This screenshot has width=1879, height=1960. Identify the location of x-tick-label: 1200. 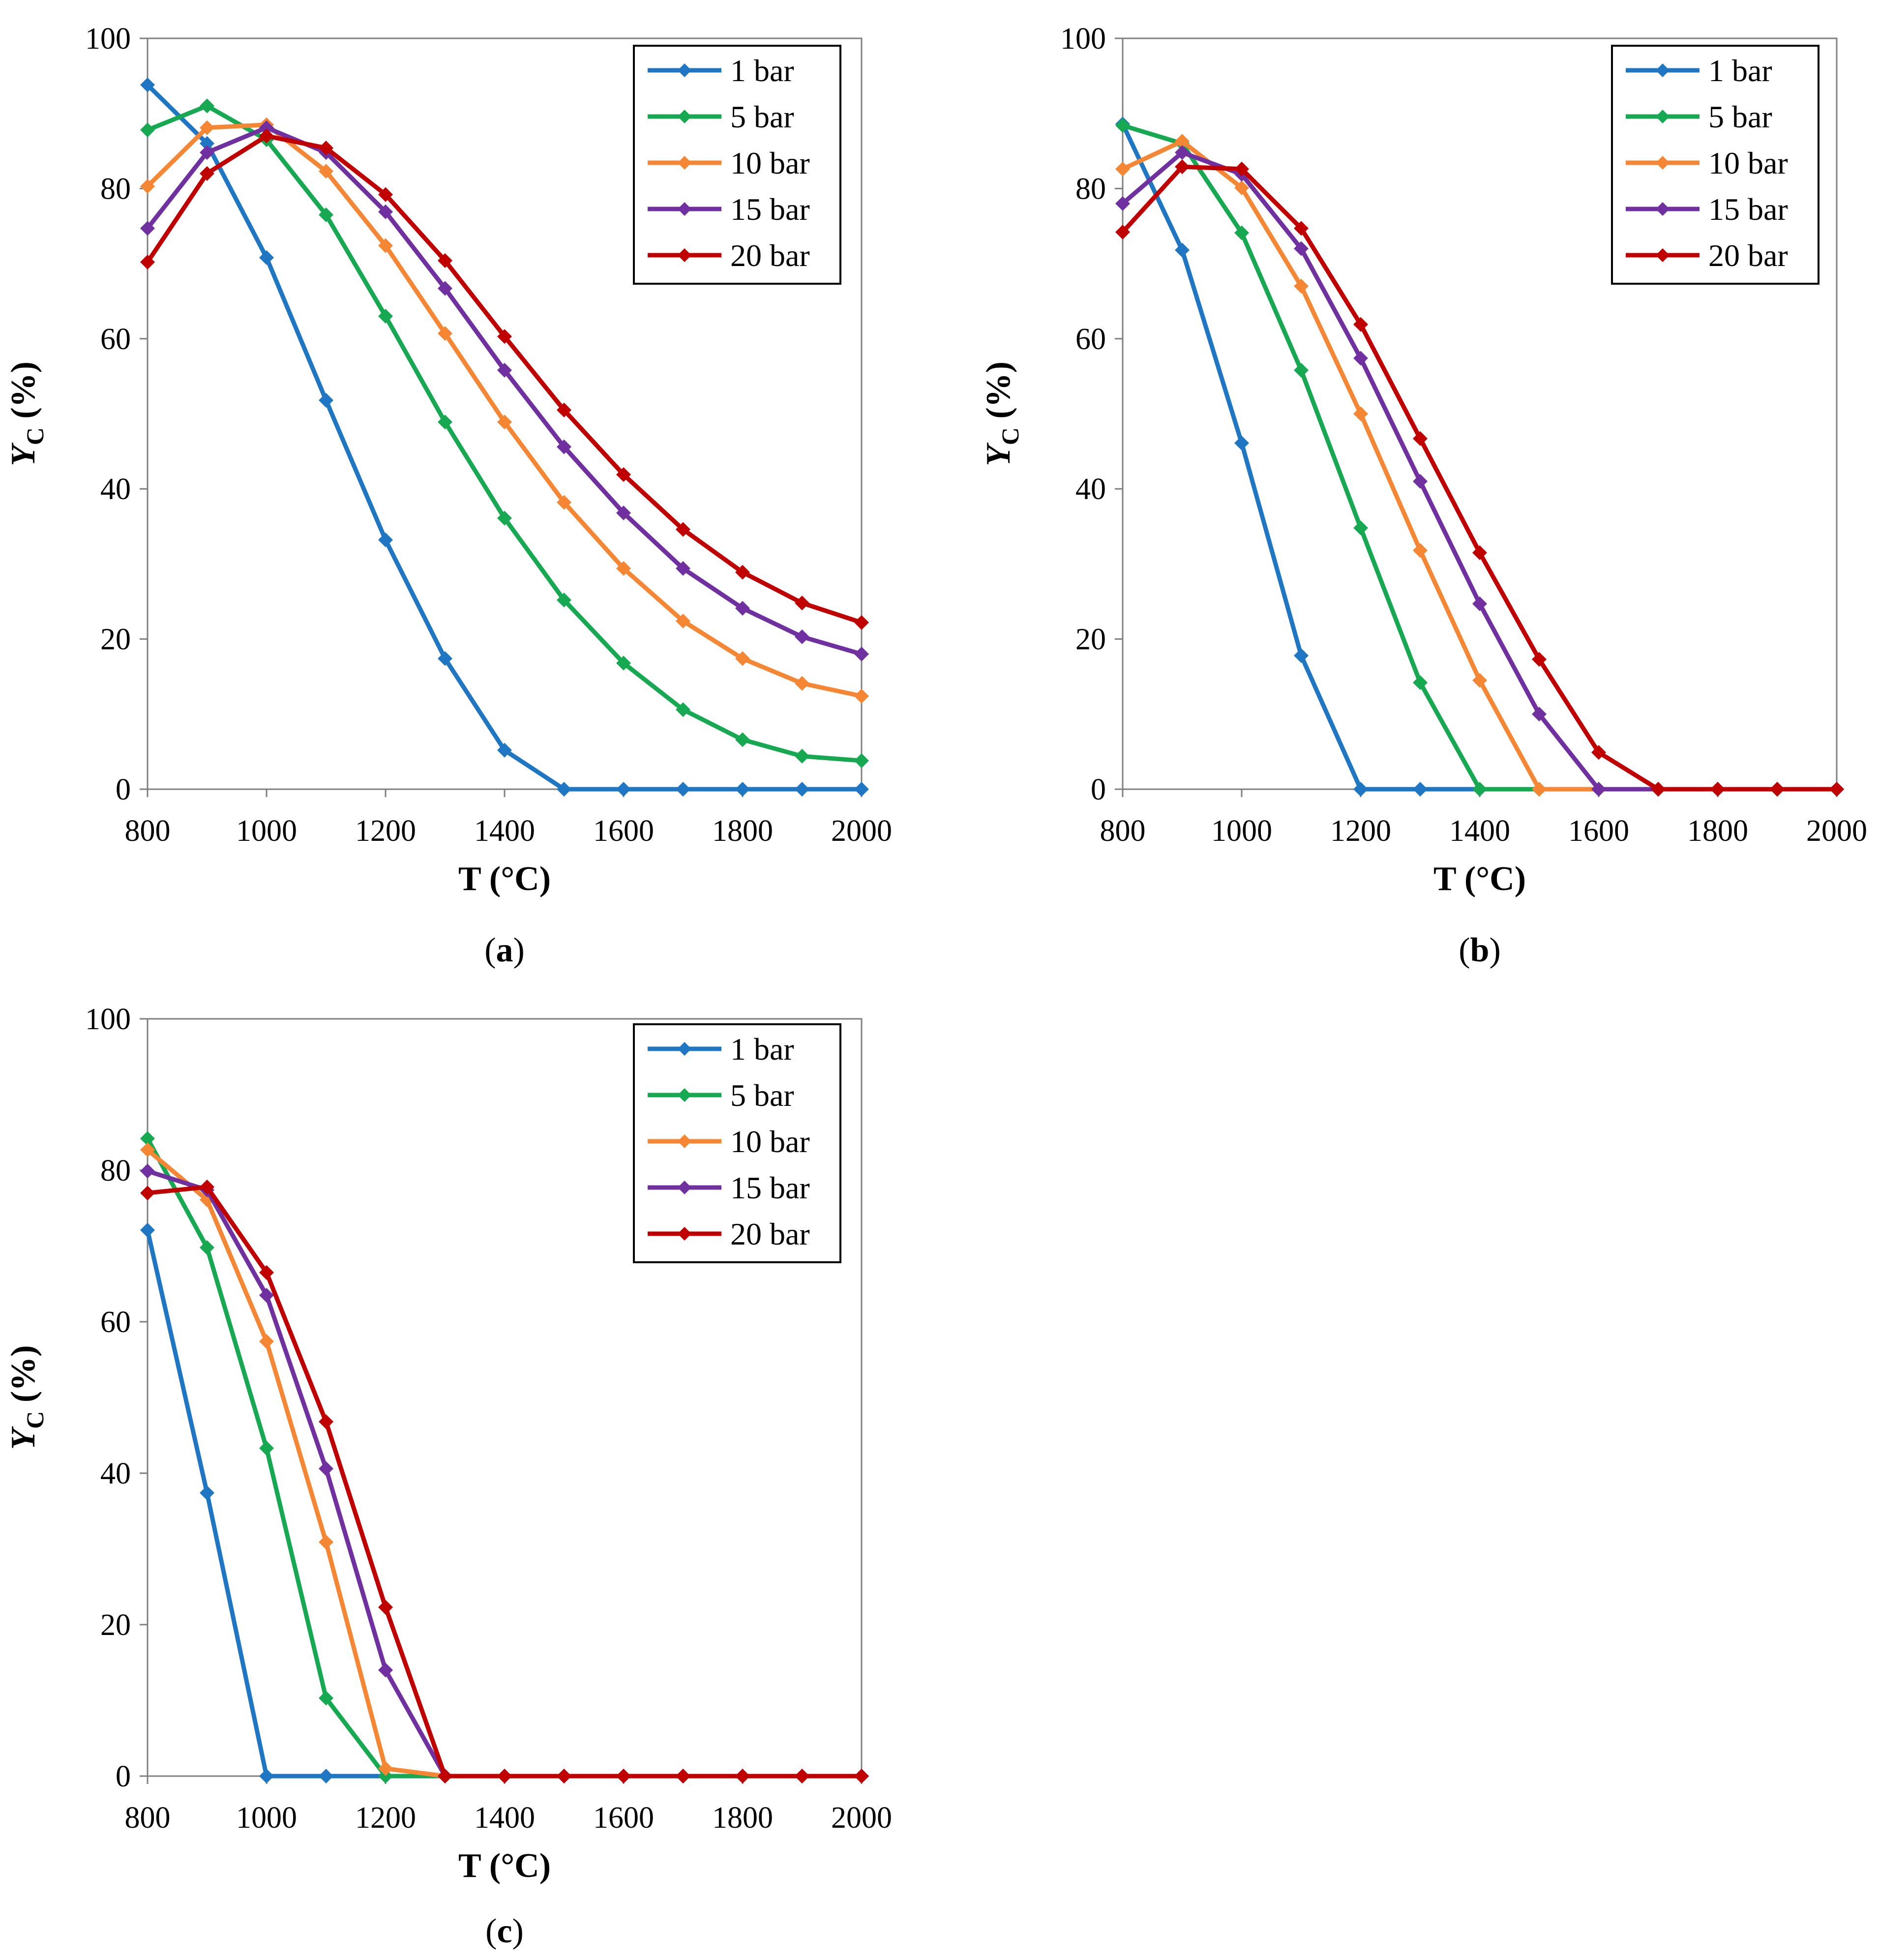
(386, 1818).